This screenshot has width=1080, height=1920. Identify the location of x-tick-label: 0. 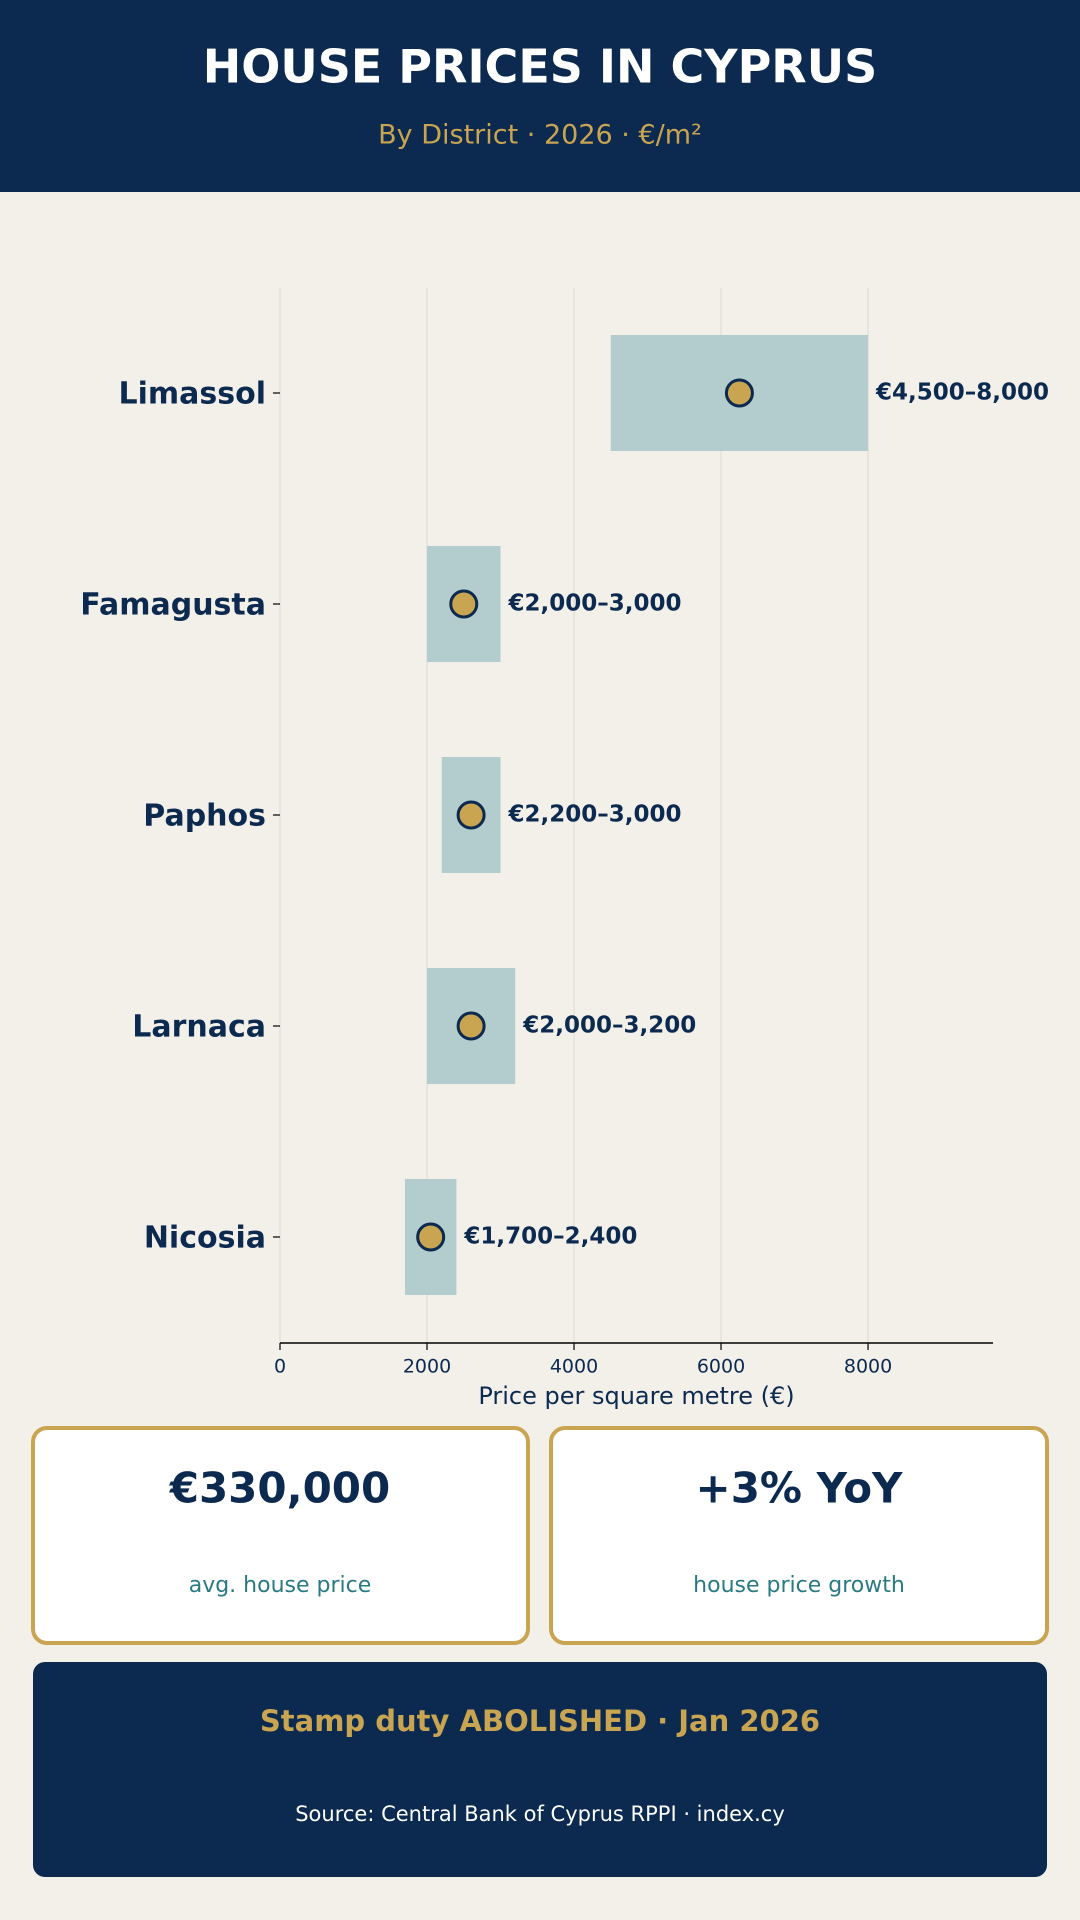
(280, 1367).